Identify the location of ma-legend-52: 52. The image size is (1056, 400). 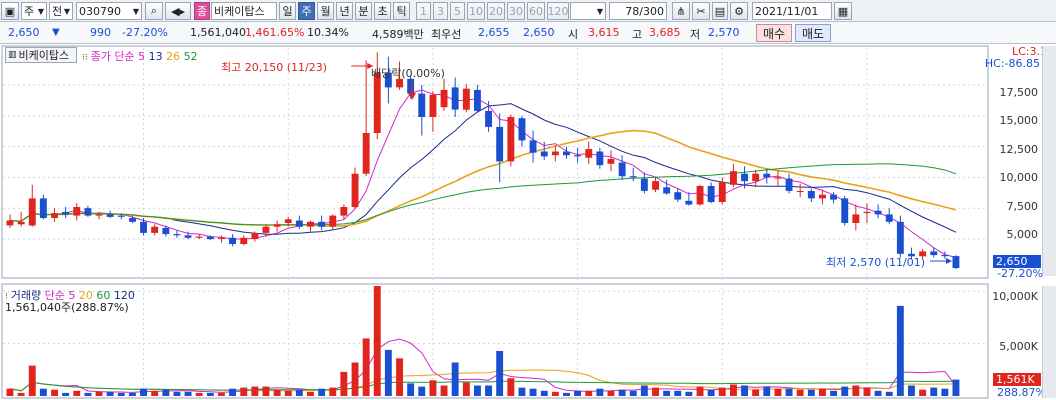
(190, 56).